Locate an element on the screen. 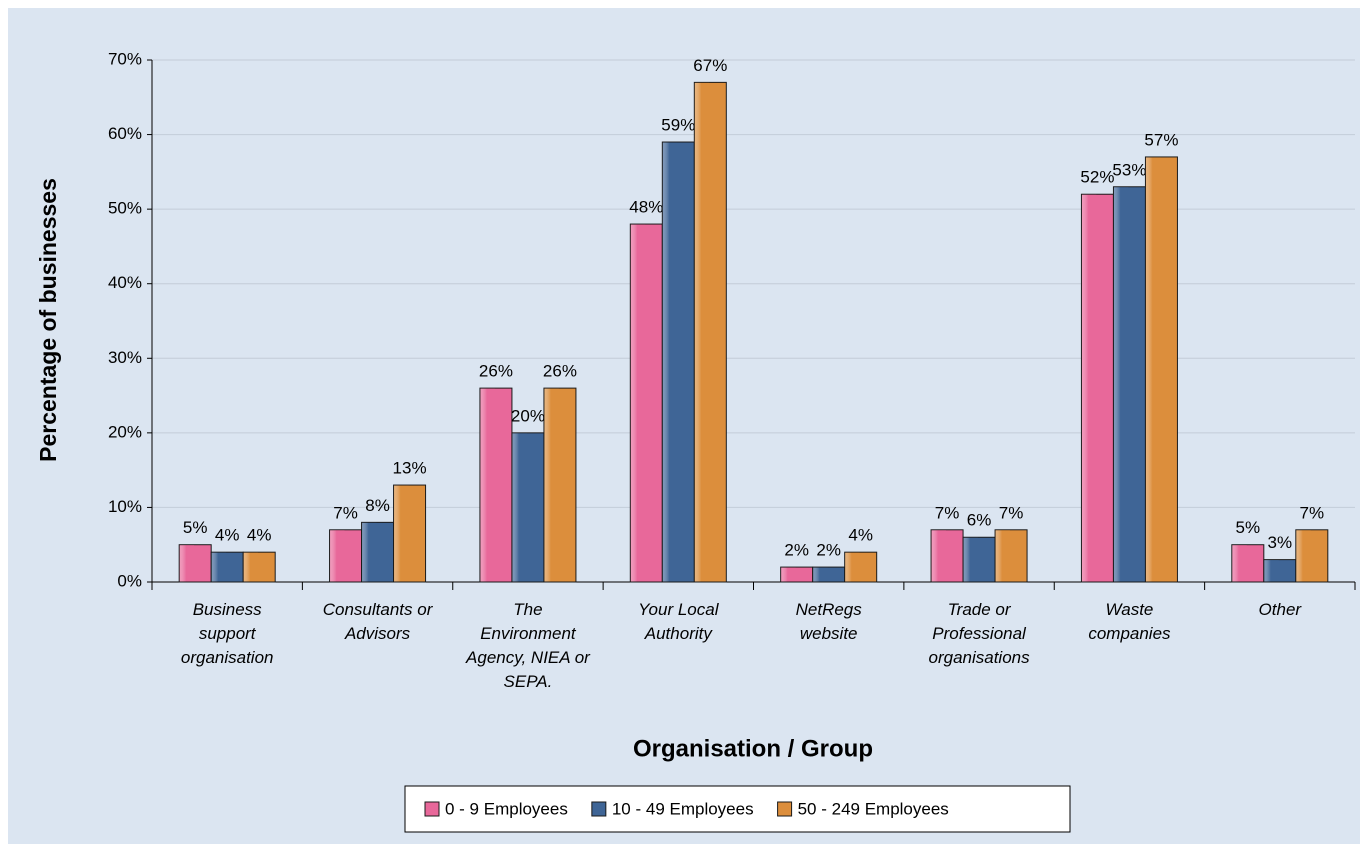 The width and height of the screenshot is (1367, 852). x-tick-label: Your Local Authority is located at coordinates (678, 621).